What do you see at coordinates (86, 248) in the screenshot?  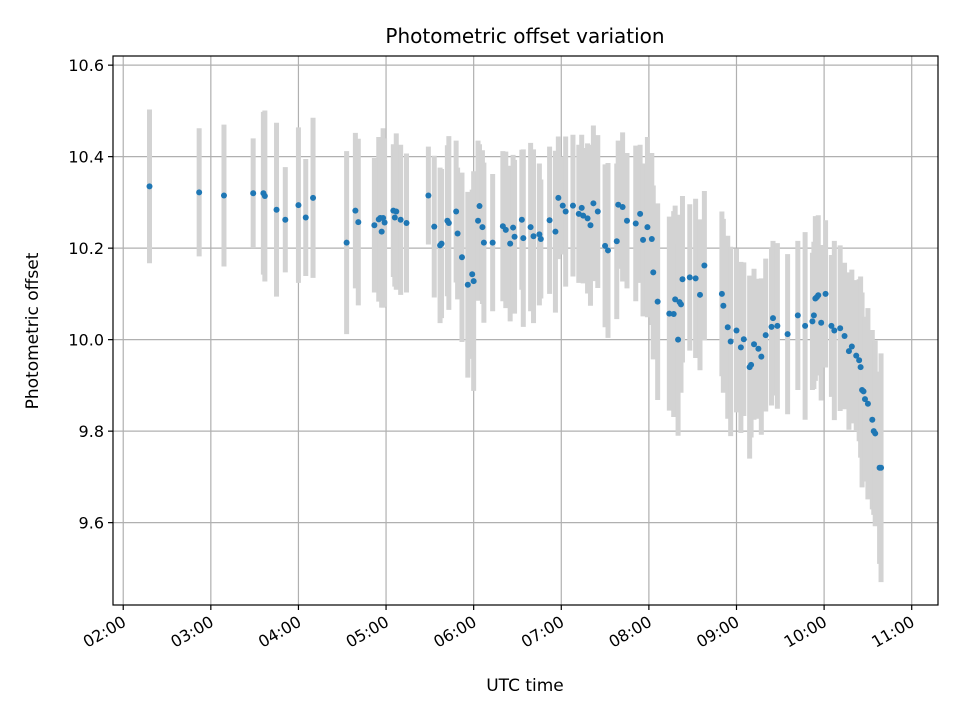 I see `y-tick-label: 10.2` at bounding box center [86, 248].